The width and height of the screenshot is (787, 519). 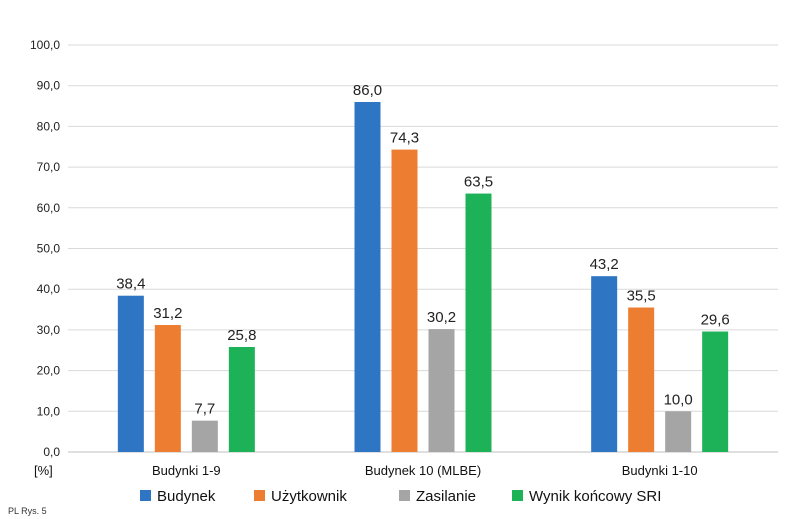 I want to click on y-tick-label: 50,0, so click(x=49, y=249).